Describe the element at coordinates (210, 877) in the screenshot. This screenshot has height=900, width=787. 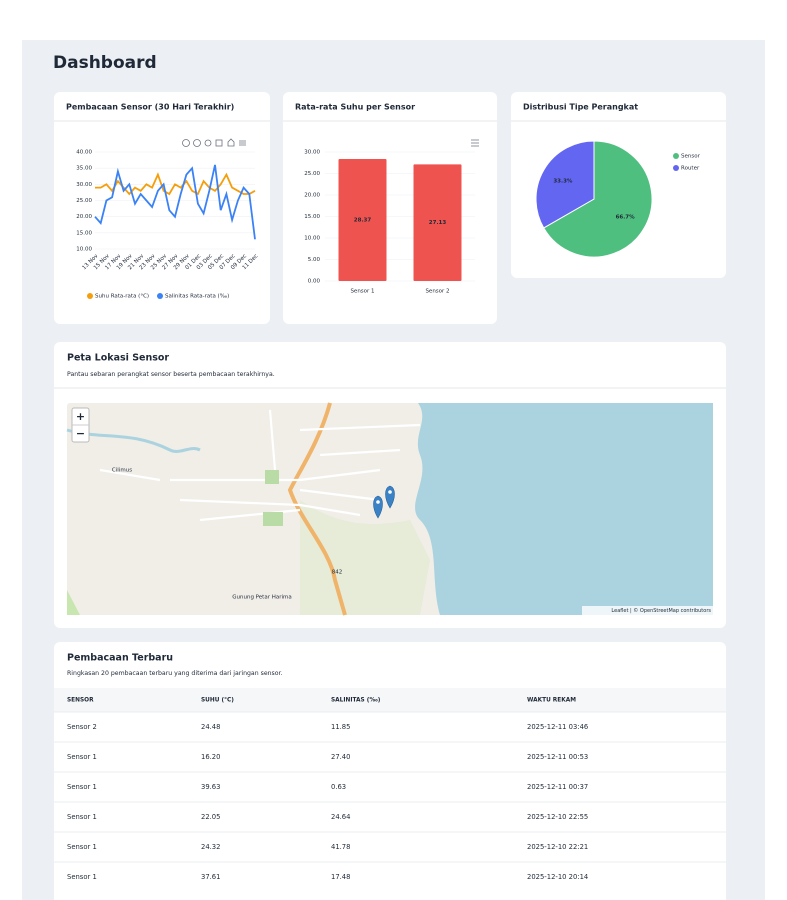
I see `table-cell: 37.61` at that location.